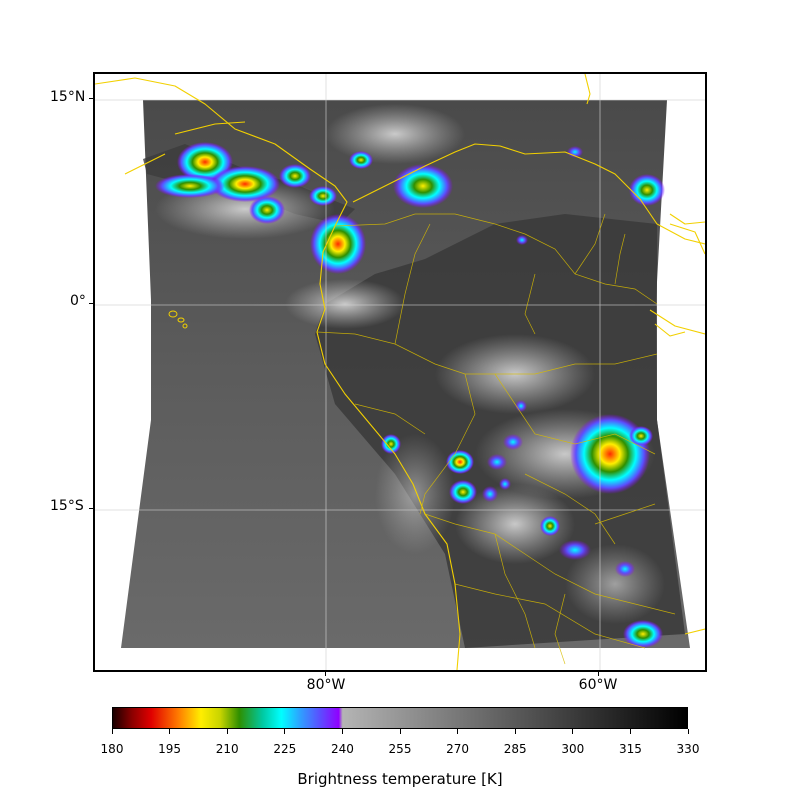  I want to click on lat-label-15s: 15°S, so click(67, 506).